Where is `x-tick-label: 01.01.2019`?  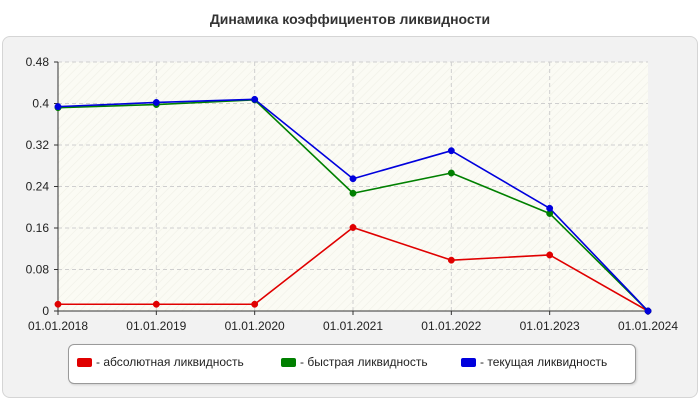
x-tick-label: 01.01.2019 is located at coordinates (156, 326).